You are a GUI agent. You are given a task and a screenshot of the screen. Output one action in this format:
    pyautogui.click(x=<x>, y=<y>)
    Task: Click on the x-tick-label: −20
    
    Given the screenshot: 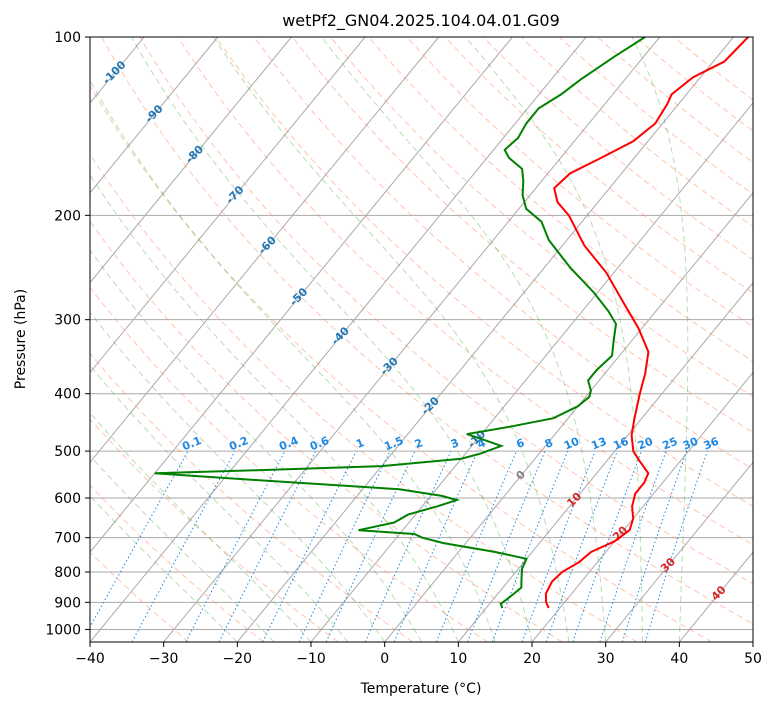 What is the action you would take?
    pyautogui.click(x=238, y=659)
    